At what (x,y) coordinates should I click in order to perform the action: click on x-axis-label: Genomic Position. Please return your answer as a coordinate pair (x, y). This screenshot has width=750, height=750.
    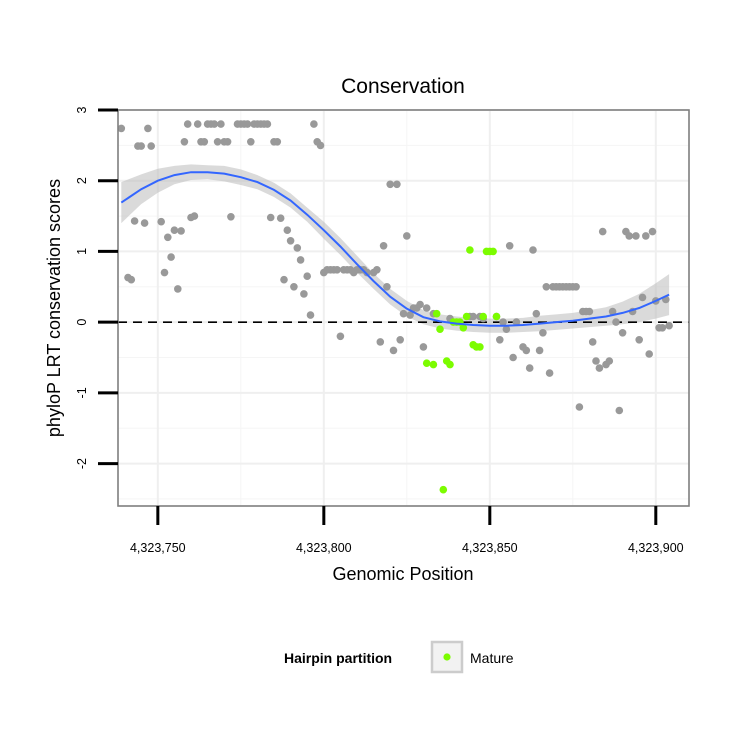
    Looking at the image, I should click on (402, 574).